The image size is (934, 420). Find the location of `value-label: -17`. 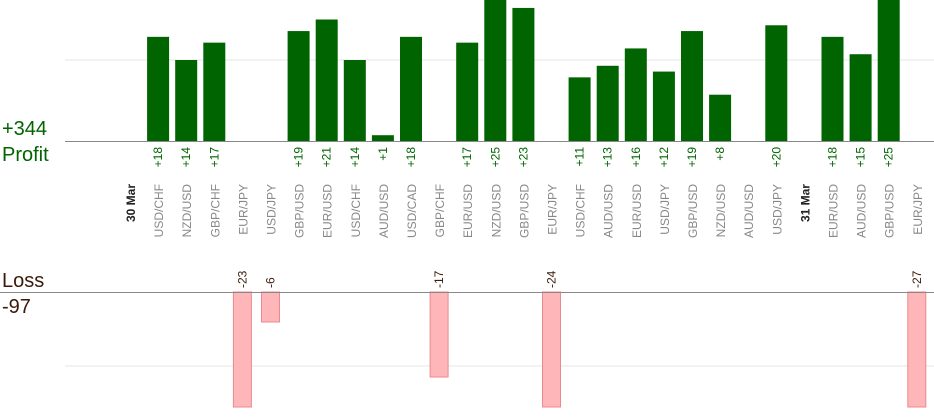

value-label: -17 is located at coordinates (439, 279).